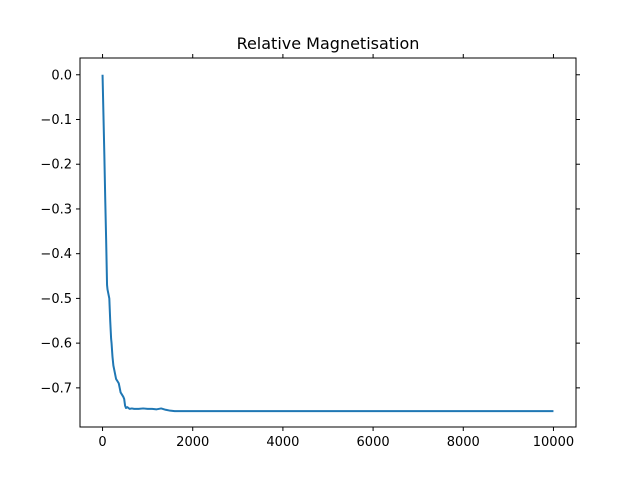 This screenshot has height=480, width=640. I want to click on x-tick-label: 4000, so click(282, 442).